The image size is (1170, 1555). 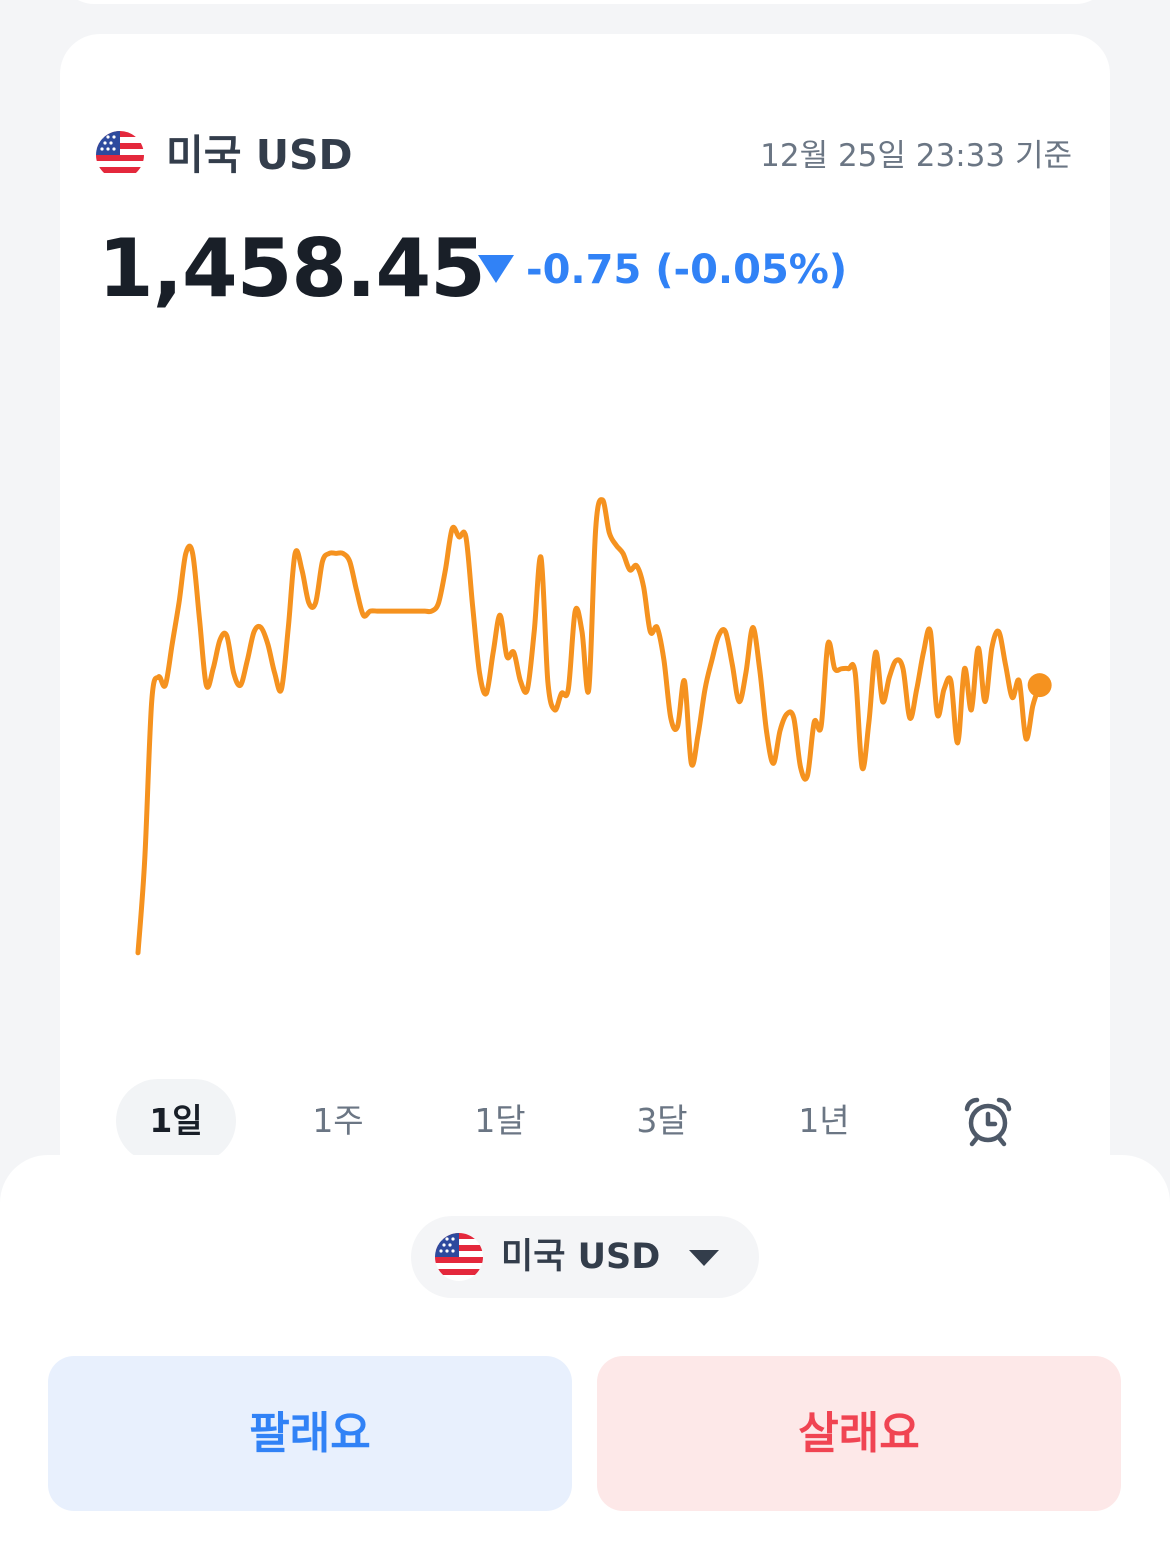 I want to click on previous-card-edge, so click(x=585, y=2).